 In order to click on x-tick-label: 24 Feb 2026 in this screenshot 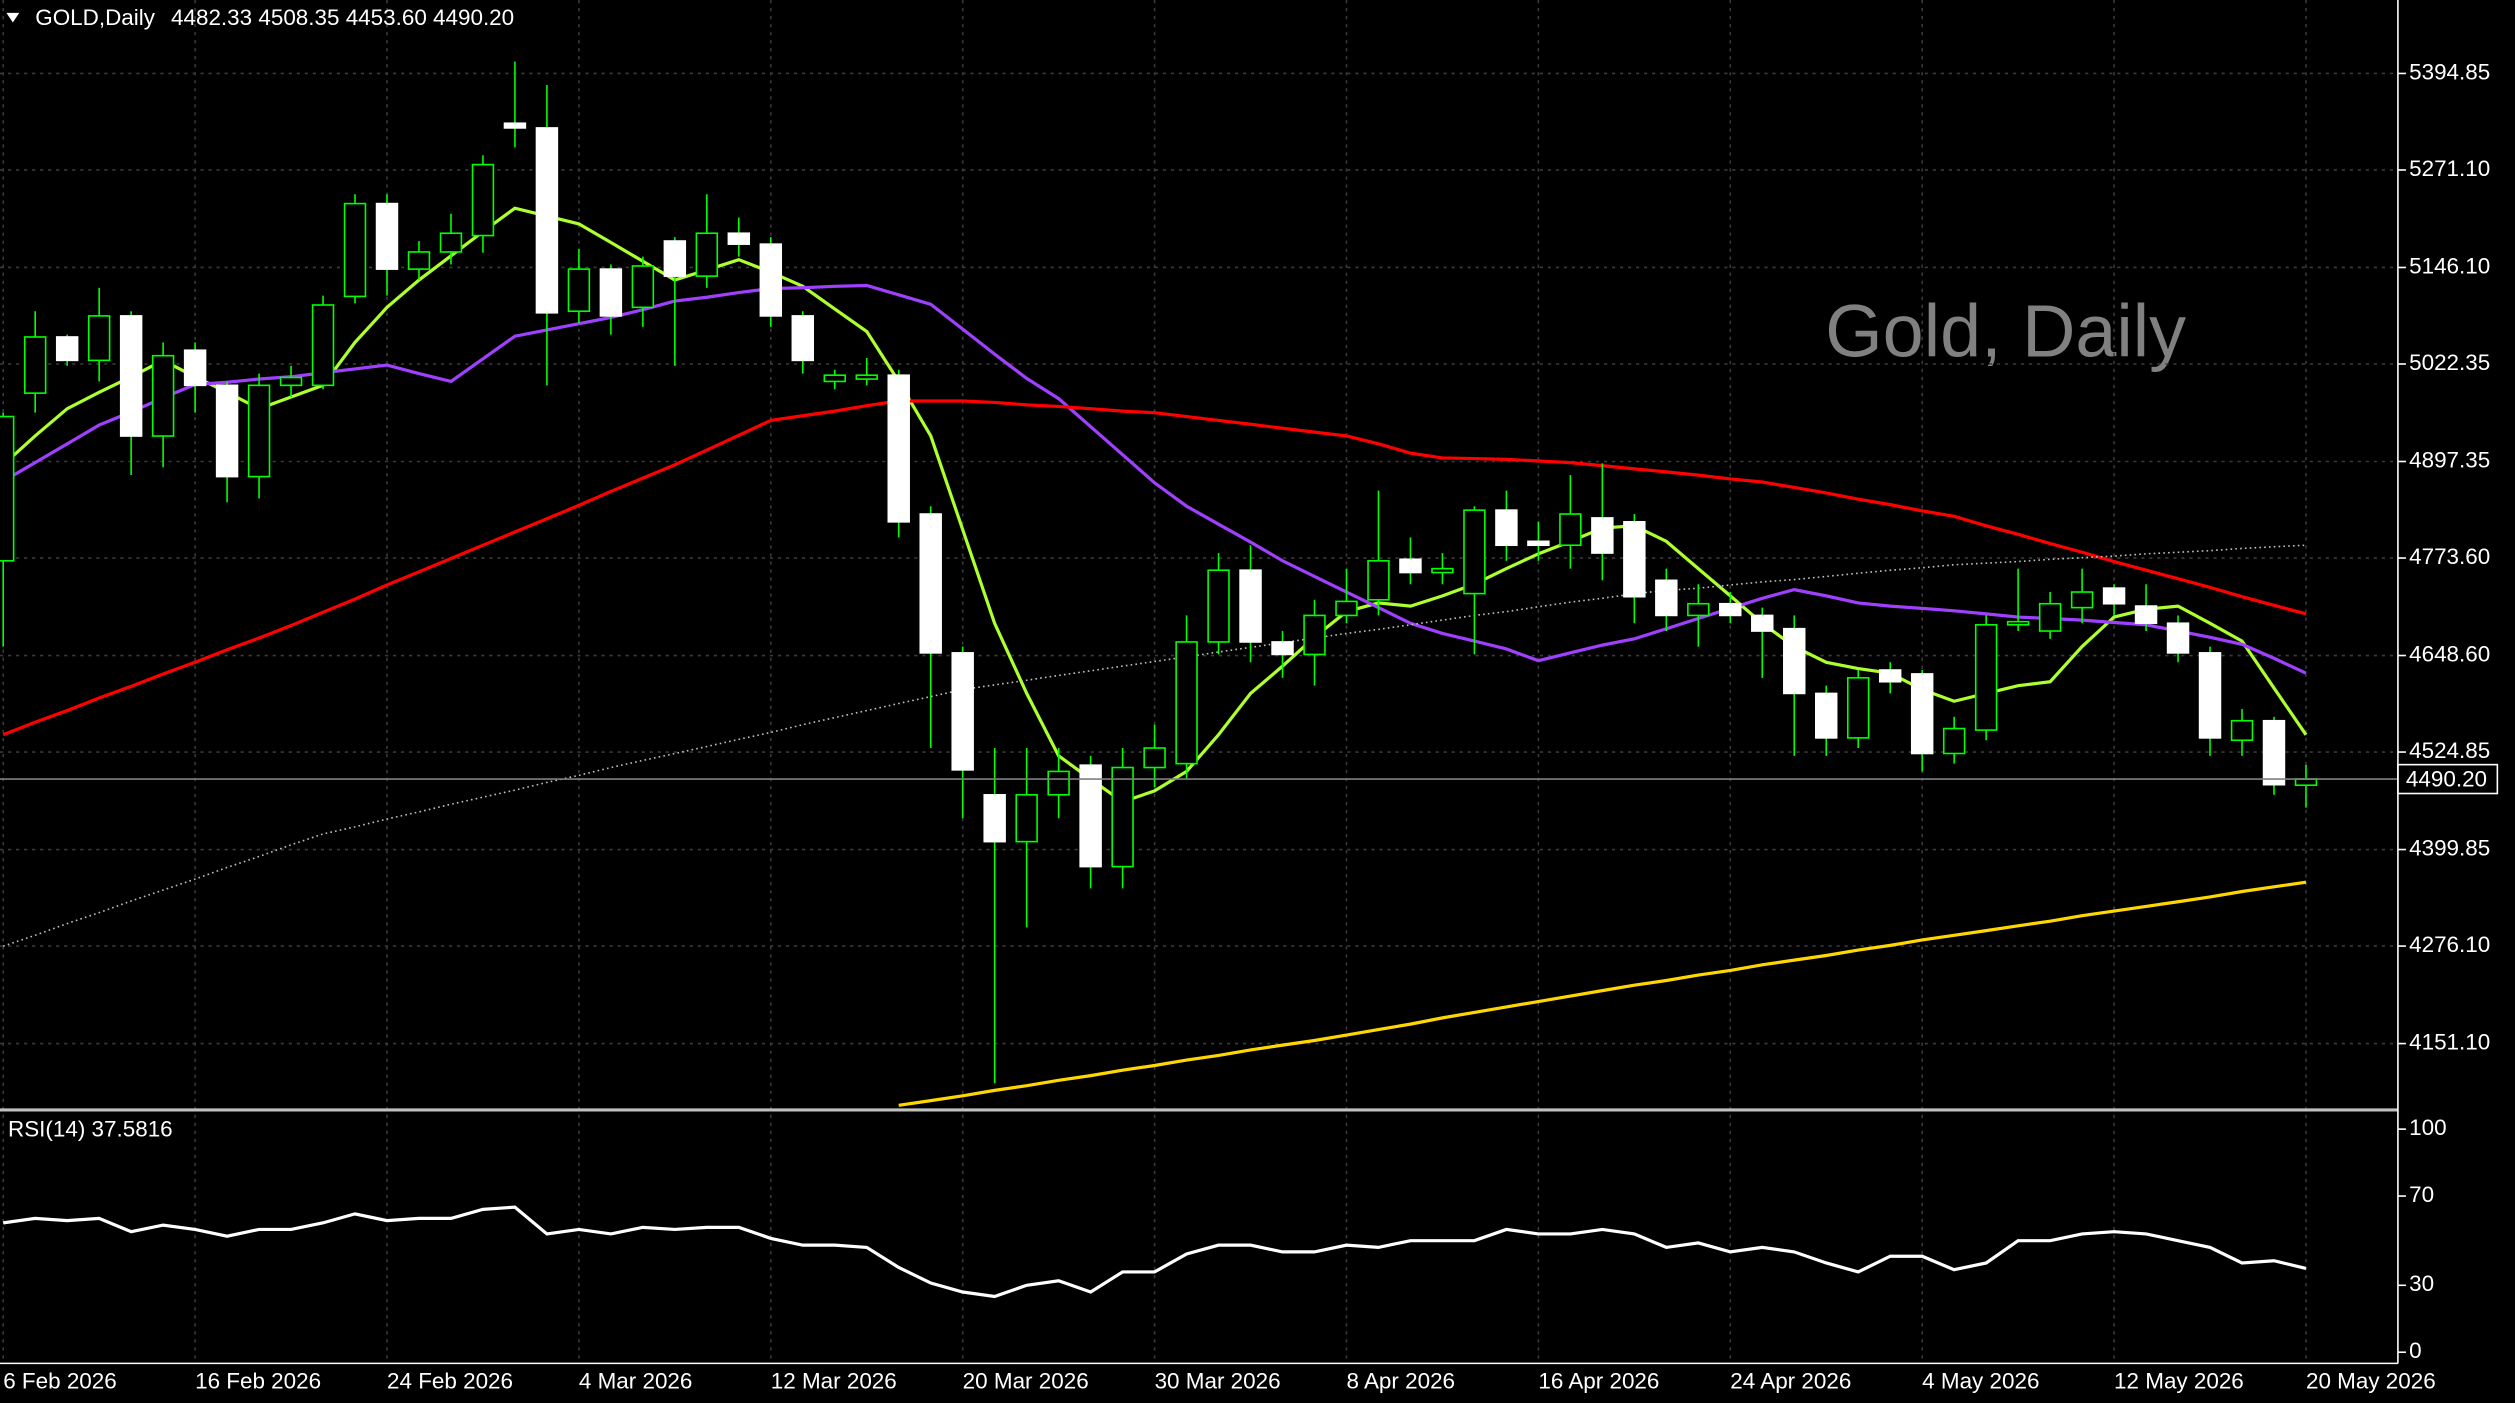, I will do `click(450, 1381)`.